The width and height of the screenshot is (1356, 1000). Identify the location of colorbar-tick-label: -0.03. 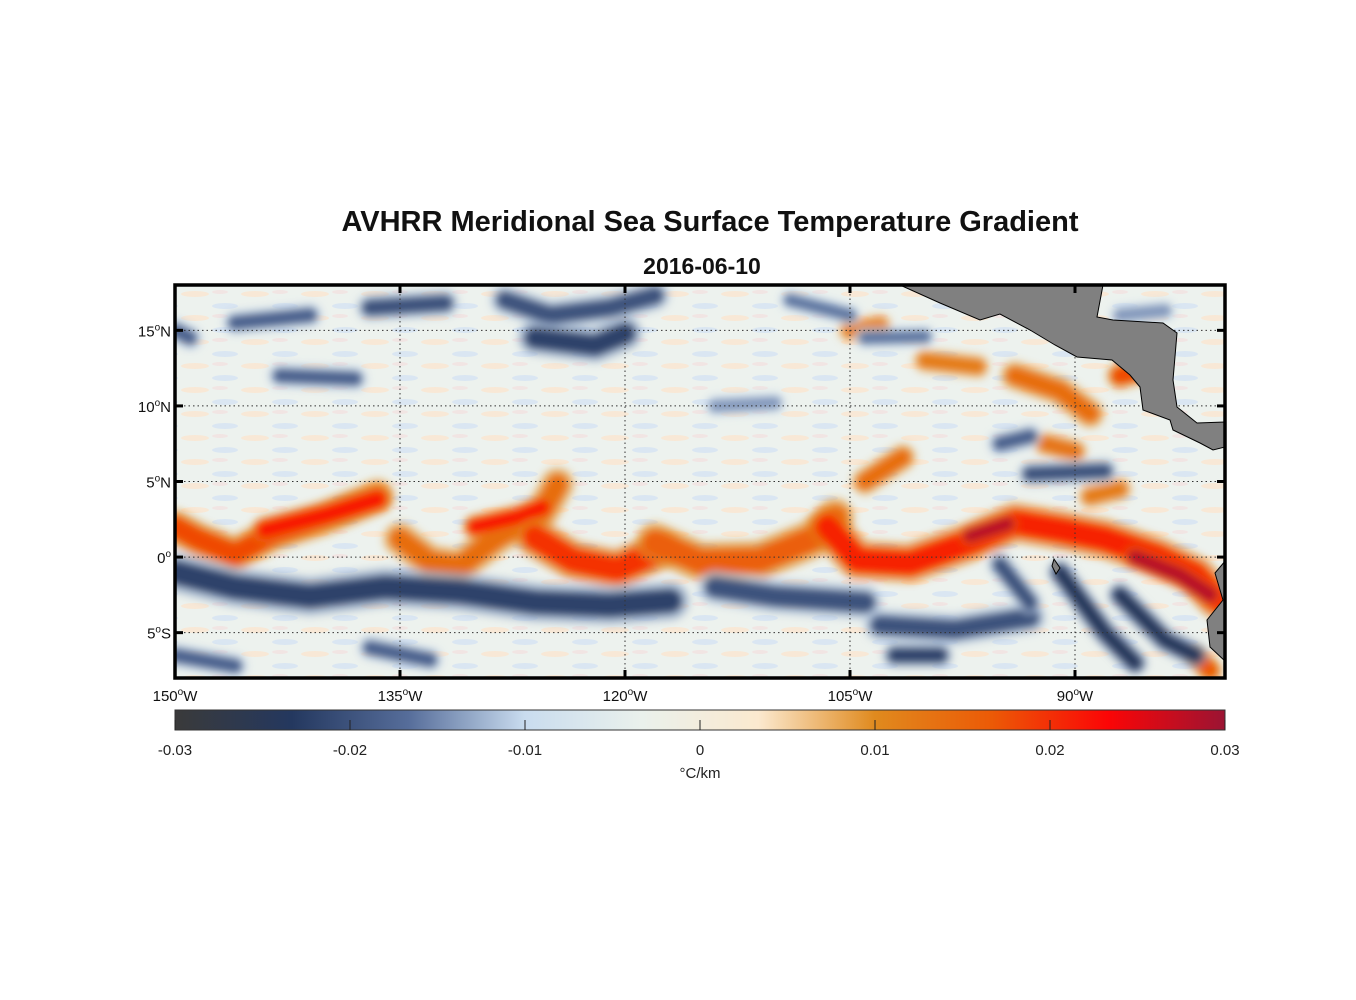
(175, 750).